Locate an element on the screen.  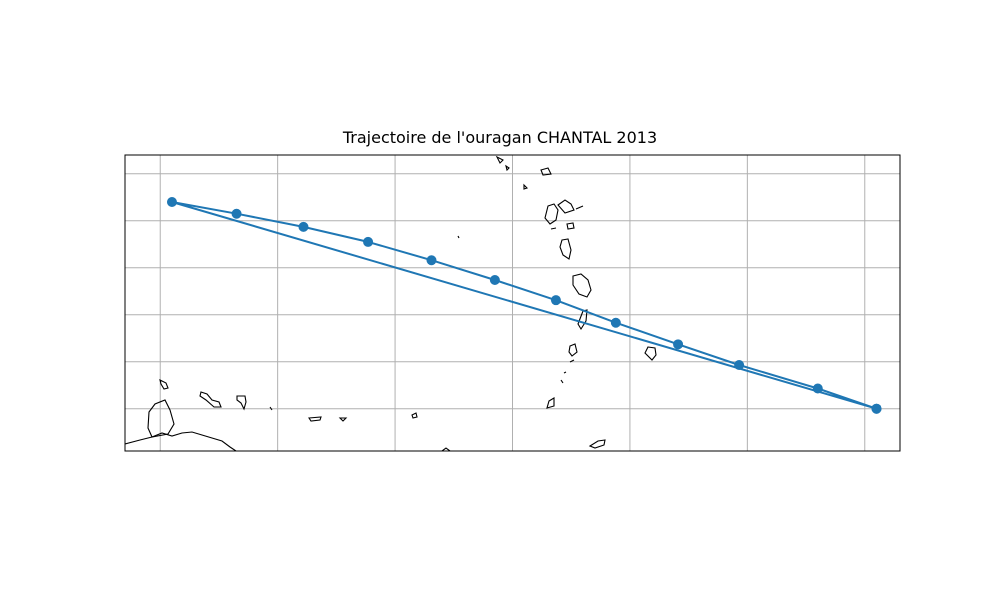
map-title: Trajectoire de l'ouragan CHANTAL 2013 is located at coordinates (500, 137).